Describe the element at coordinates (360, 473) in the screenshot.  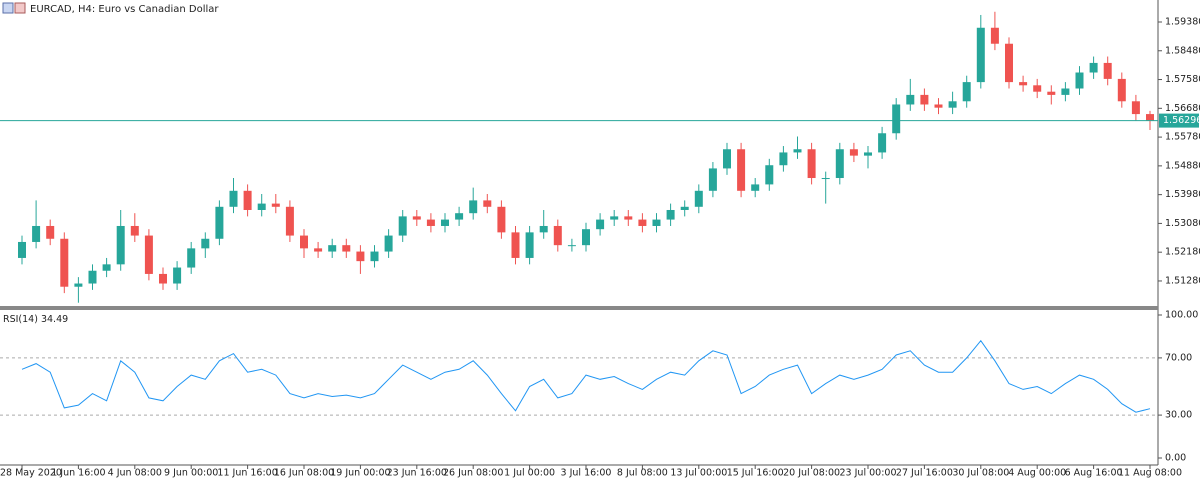
I see `x-tick-label: 19 Jun 00:00` at that location.